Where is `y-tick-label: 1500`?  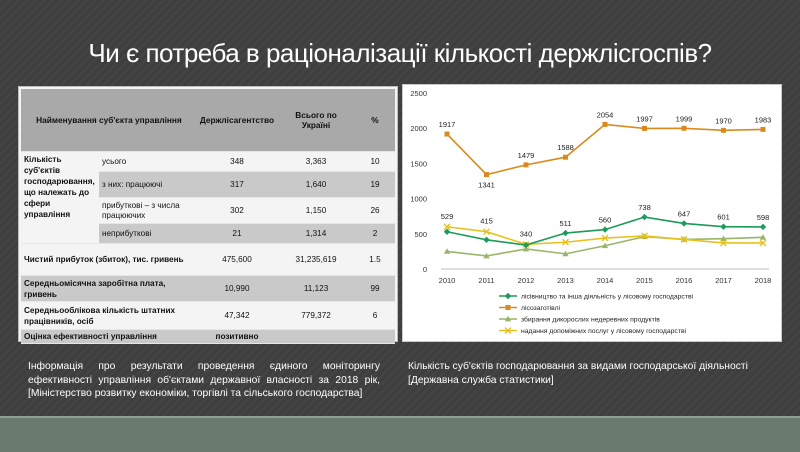 y-tick-label: 1500 is located at coordinates (418, 163).